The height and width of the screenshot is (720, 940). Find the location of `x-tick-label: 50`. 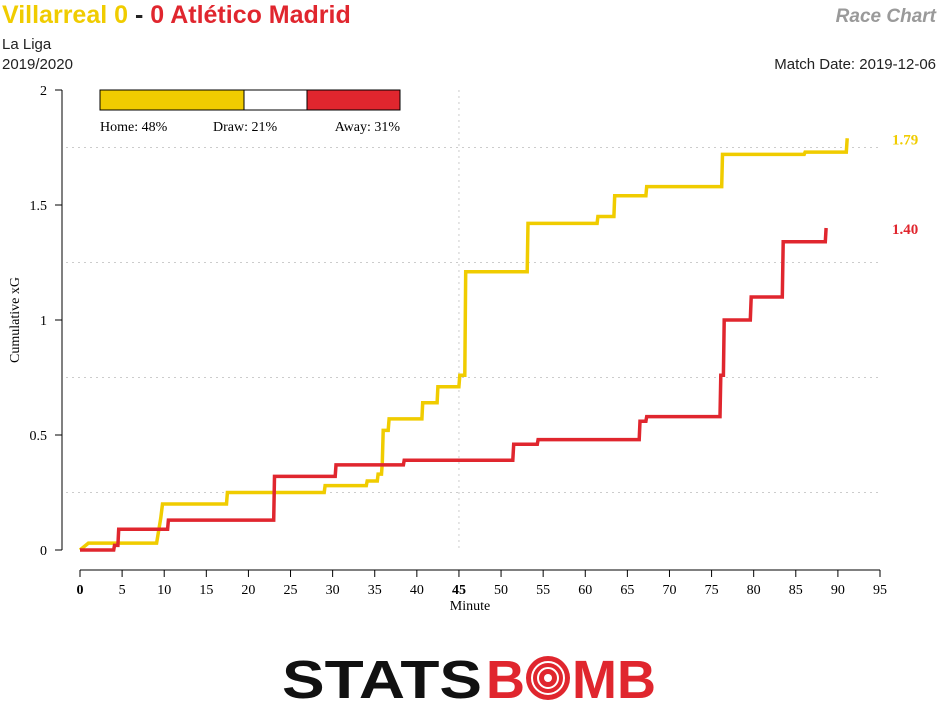

x-tick-label: 50 is located at coordinates (501, 590).